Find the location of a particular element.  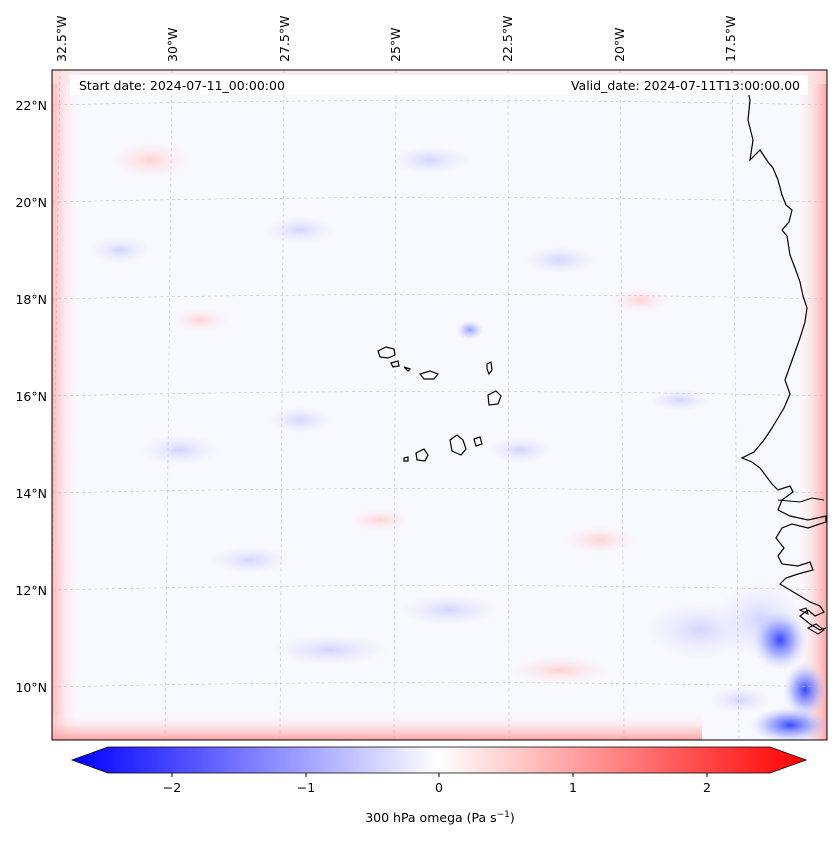

lon-label: 17.5°W is located at coordinates (730, 39).